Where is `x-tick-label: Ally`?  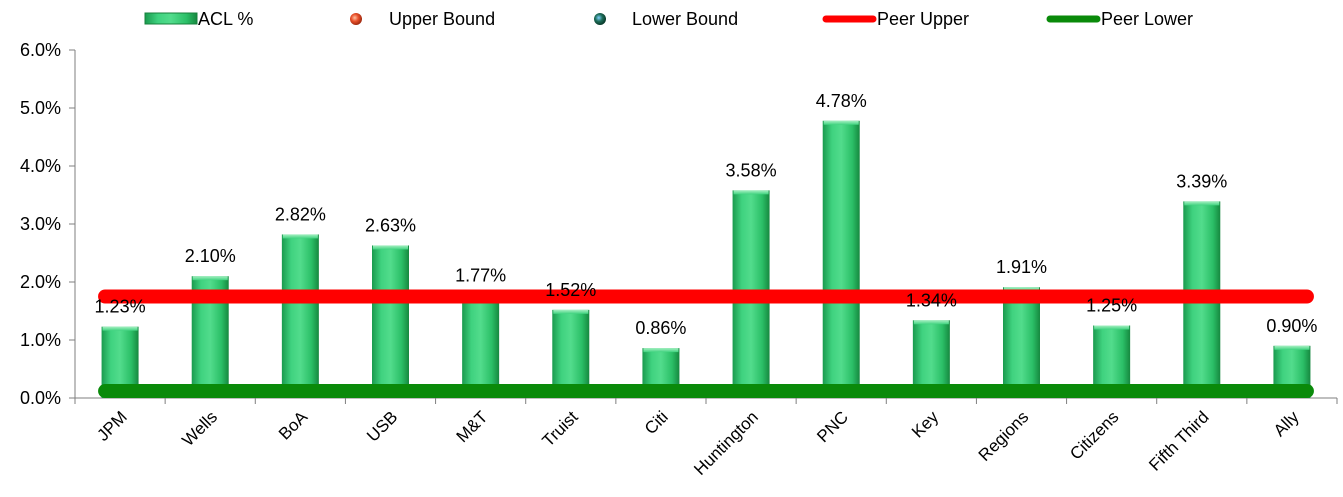
x-tick-label: Ally is located at coordinates (1286, 423).